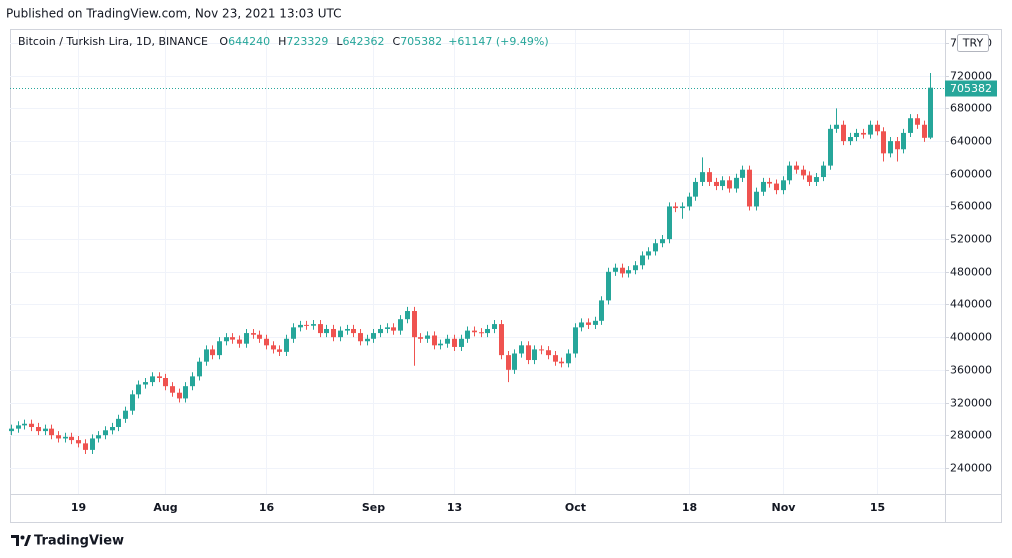  Describe the element at coordinates (971, 304) in the screenshot. I see `y-tick-label: 440000` at that location.